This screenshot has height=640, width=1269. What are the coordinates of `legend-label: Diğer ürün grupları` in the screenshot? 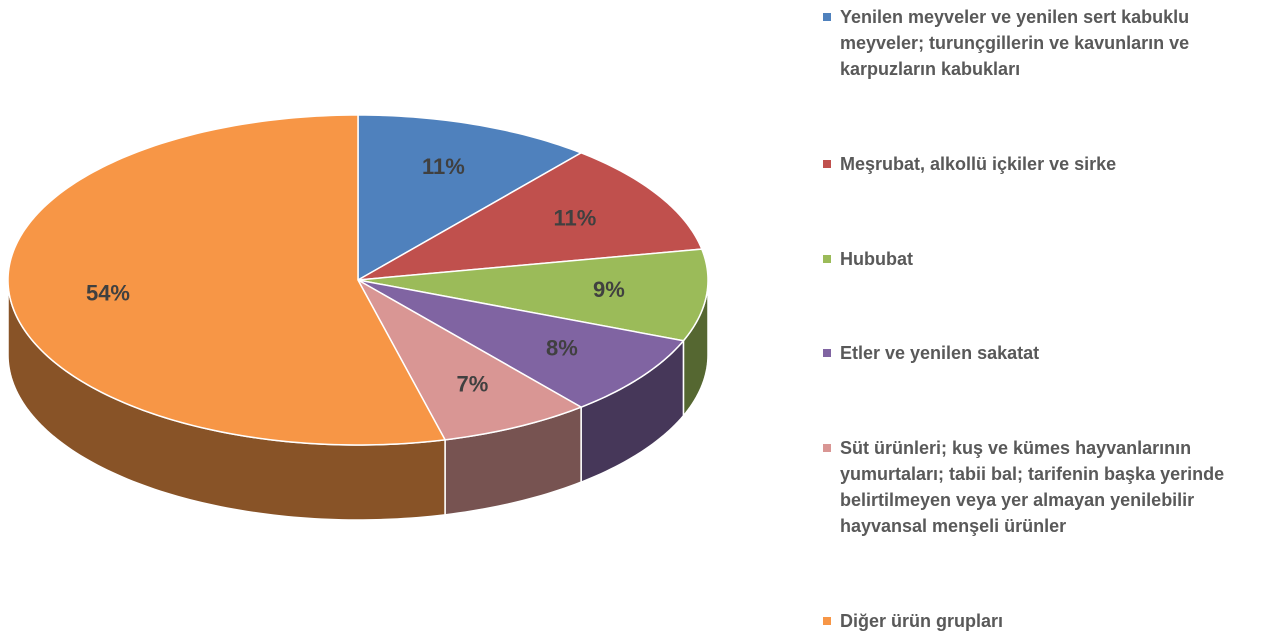 It's located at (922, 620).